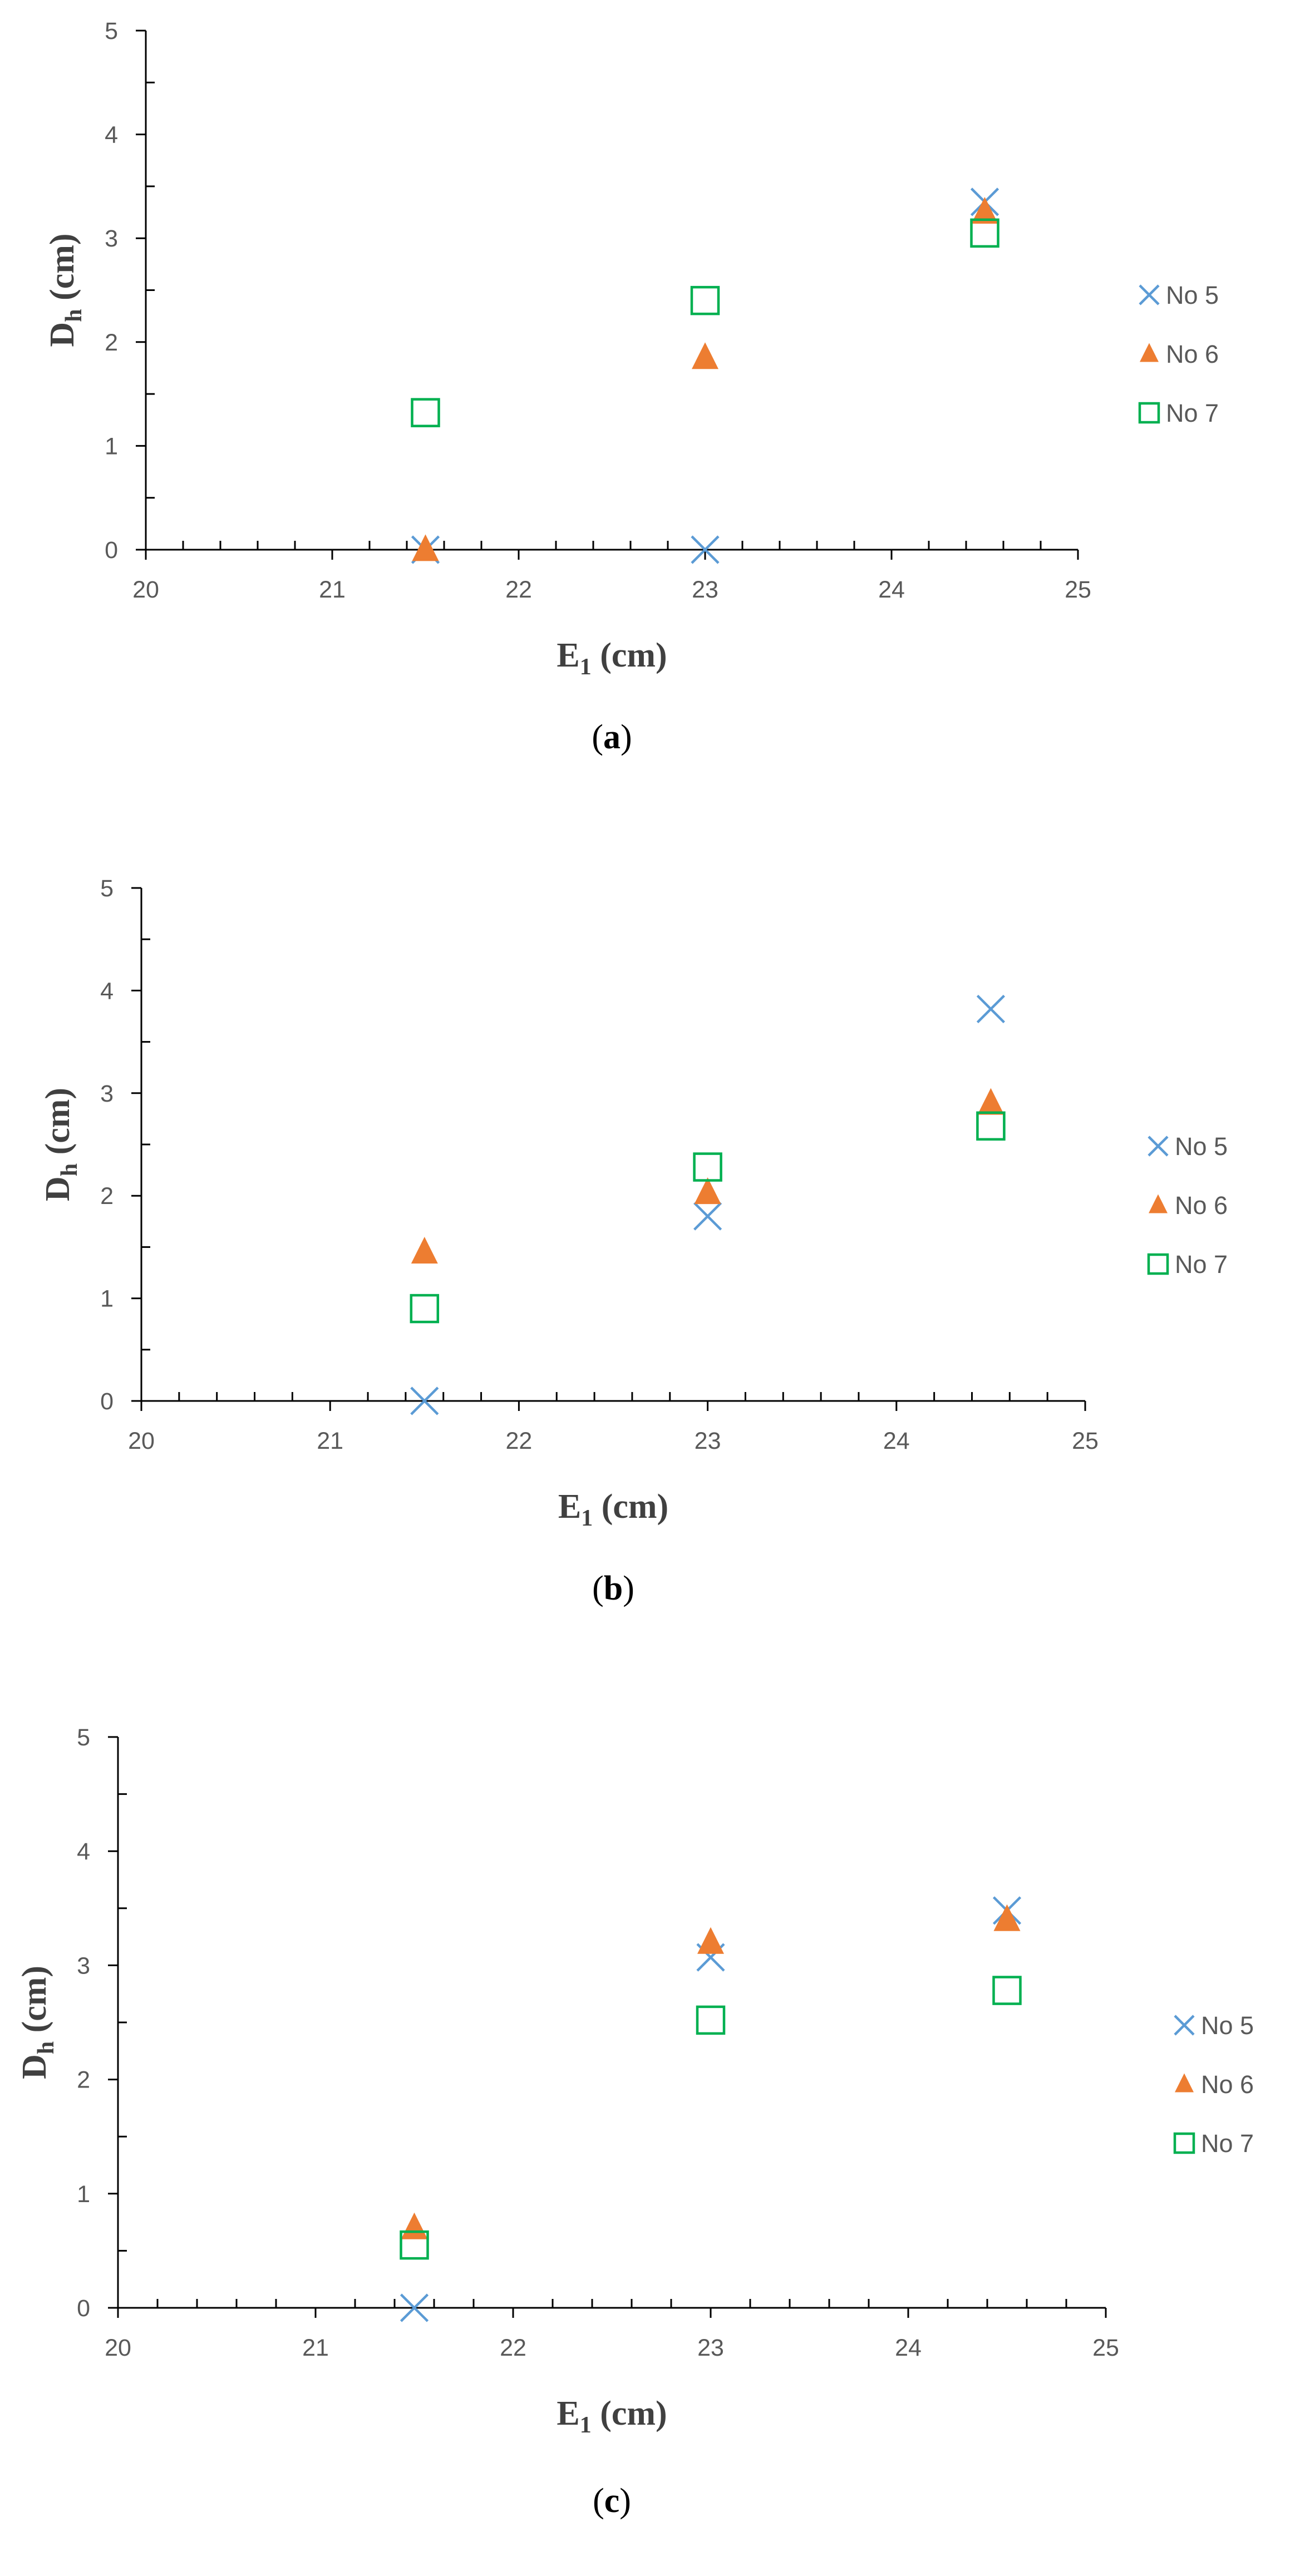  Describe the element at coordinates (612, 2501) in the screenshot. I see `panel-caption: (c)` at that location.